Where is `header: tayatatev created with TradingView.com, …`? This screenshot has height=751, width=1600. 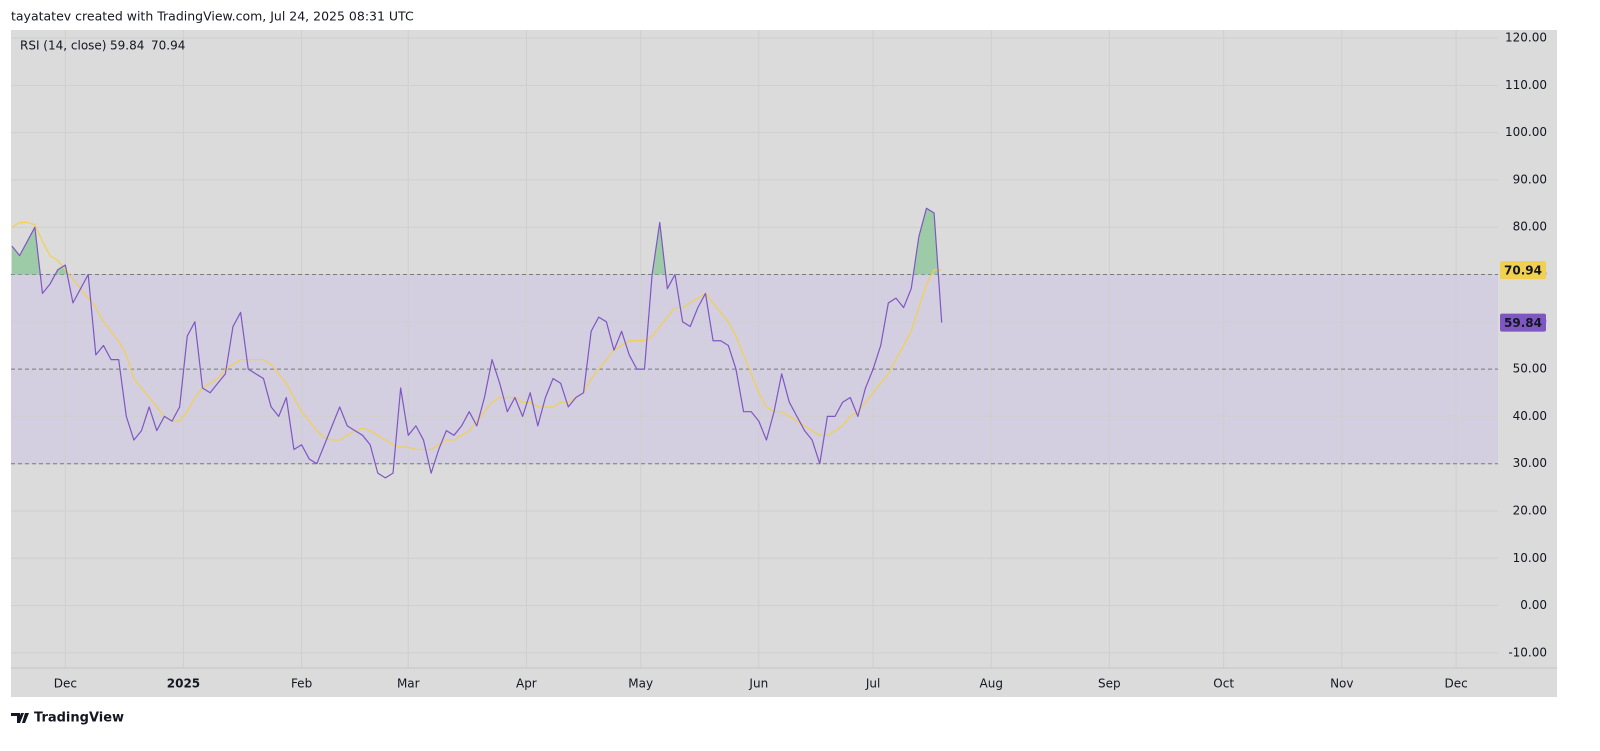 header: tayatatev created with TradingView.com, … is located at coordinates (212, 16).